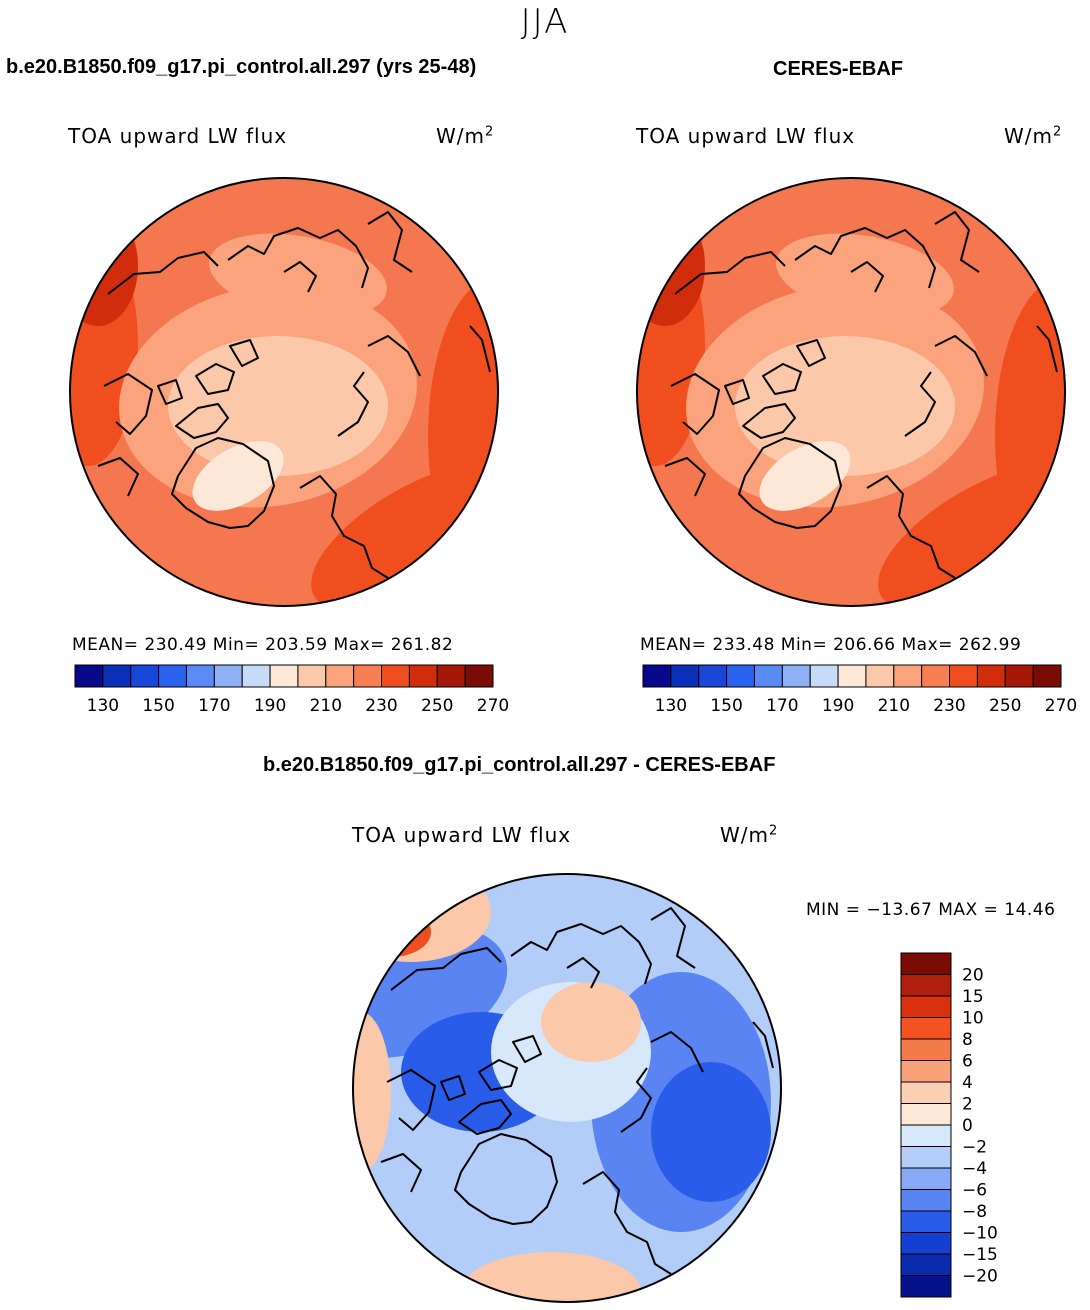 The width and height of the screenshot is (1090, 1310). I want to click on panel2-colorbar-tick-label: 130, so click(671, 706).